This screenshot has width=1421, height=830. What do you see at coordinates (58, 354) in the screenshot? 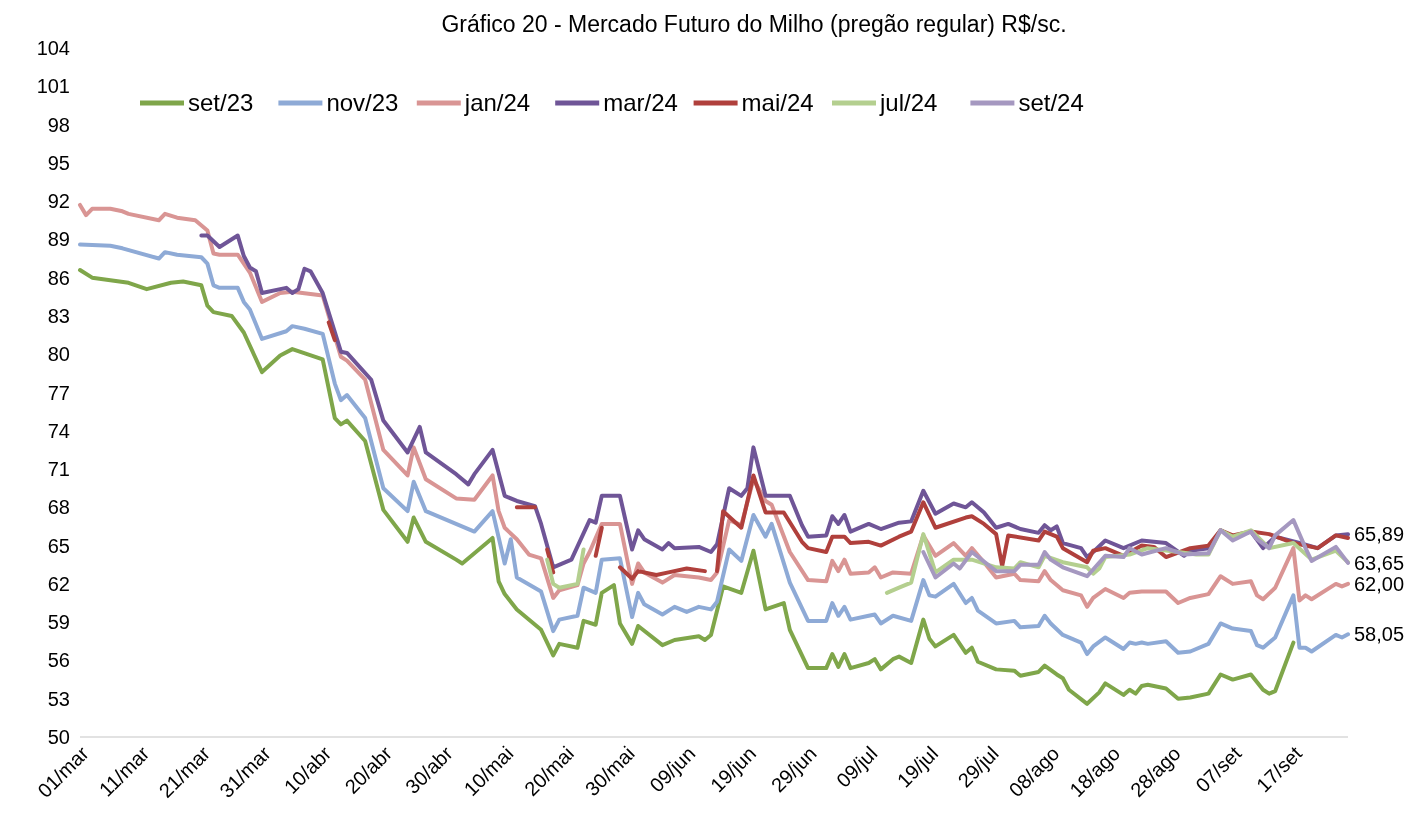
I see `y-tick-label: 80` at bounding box center [58, 354].